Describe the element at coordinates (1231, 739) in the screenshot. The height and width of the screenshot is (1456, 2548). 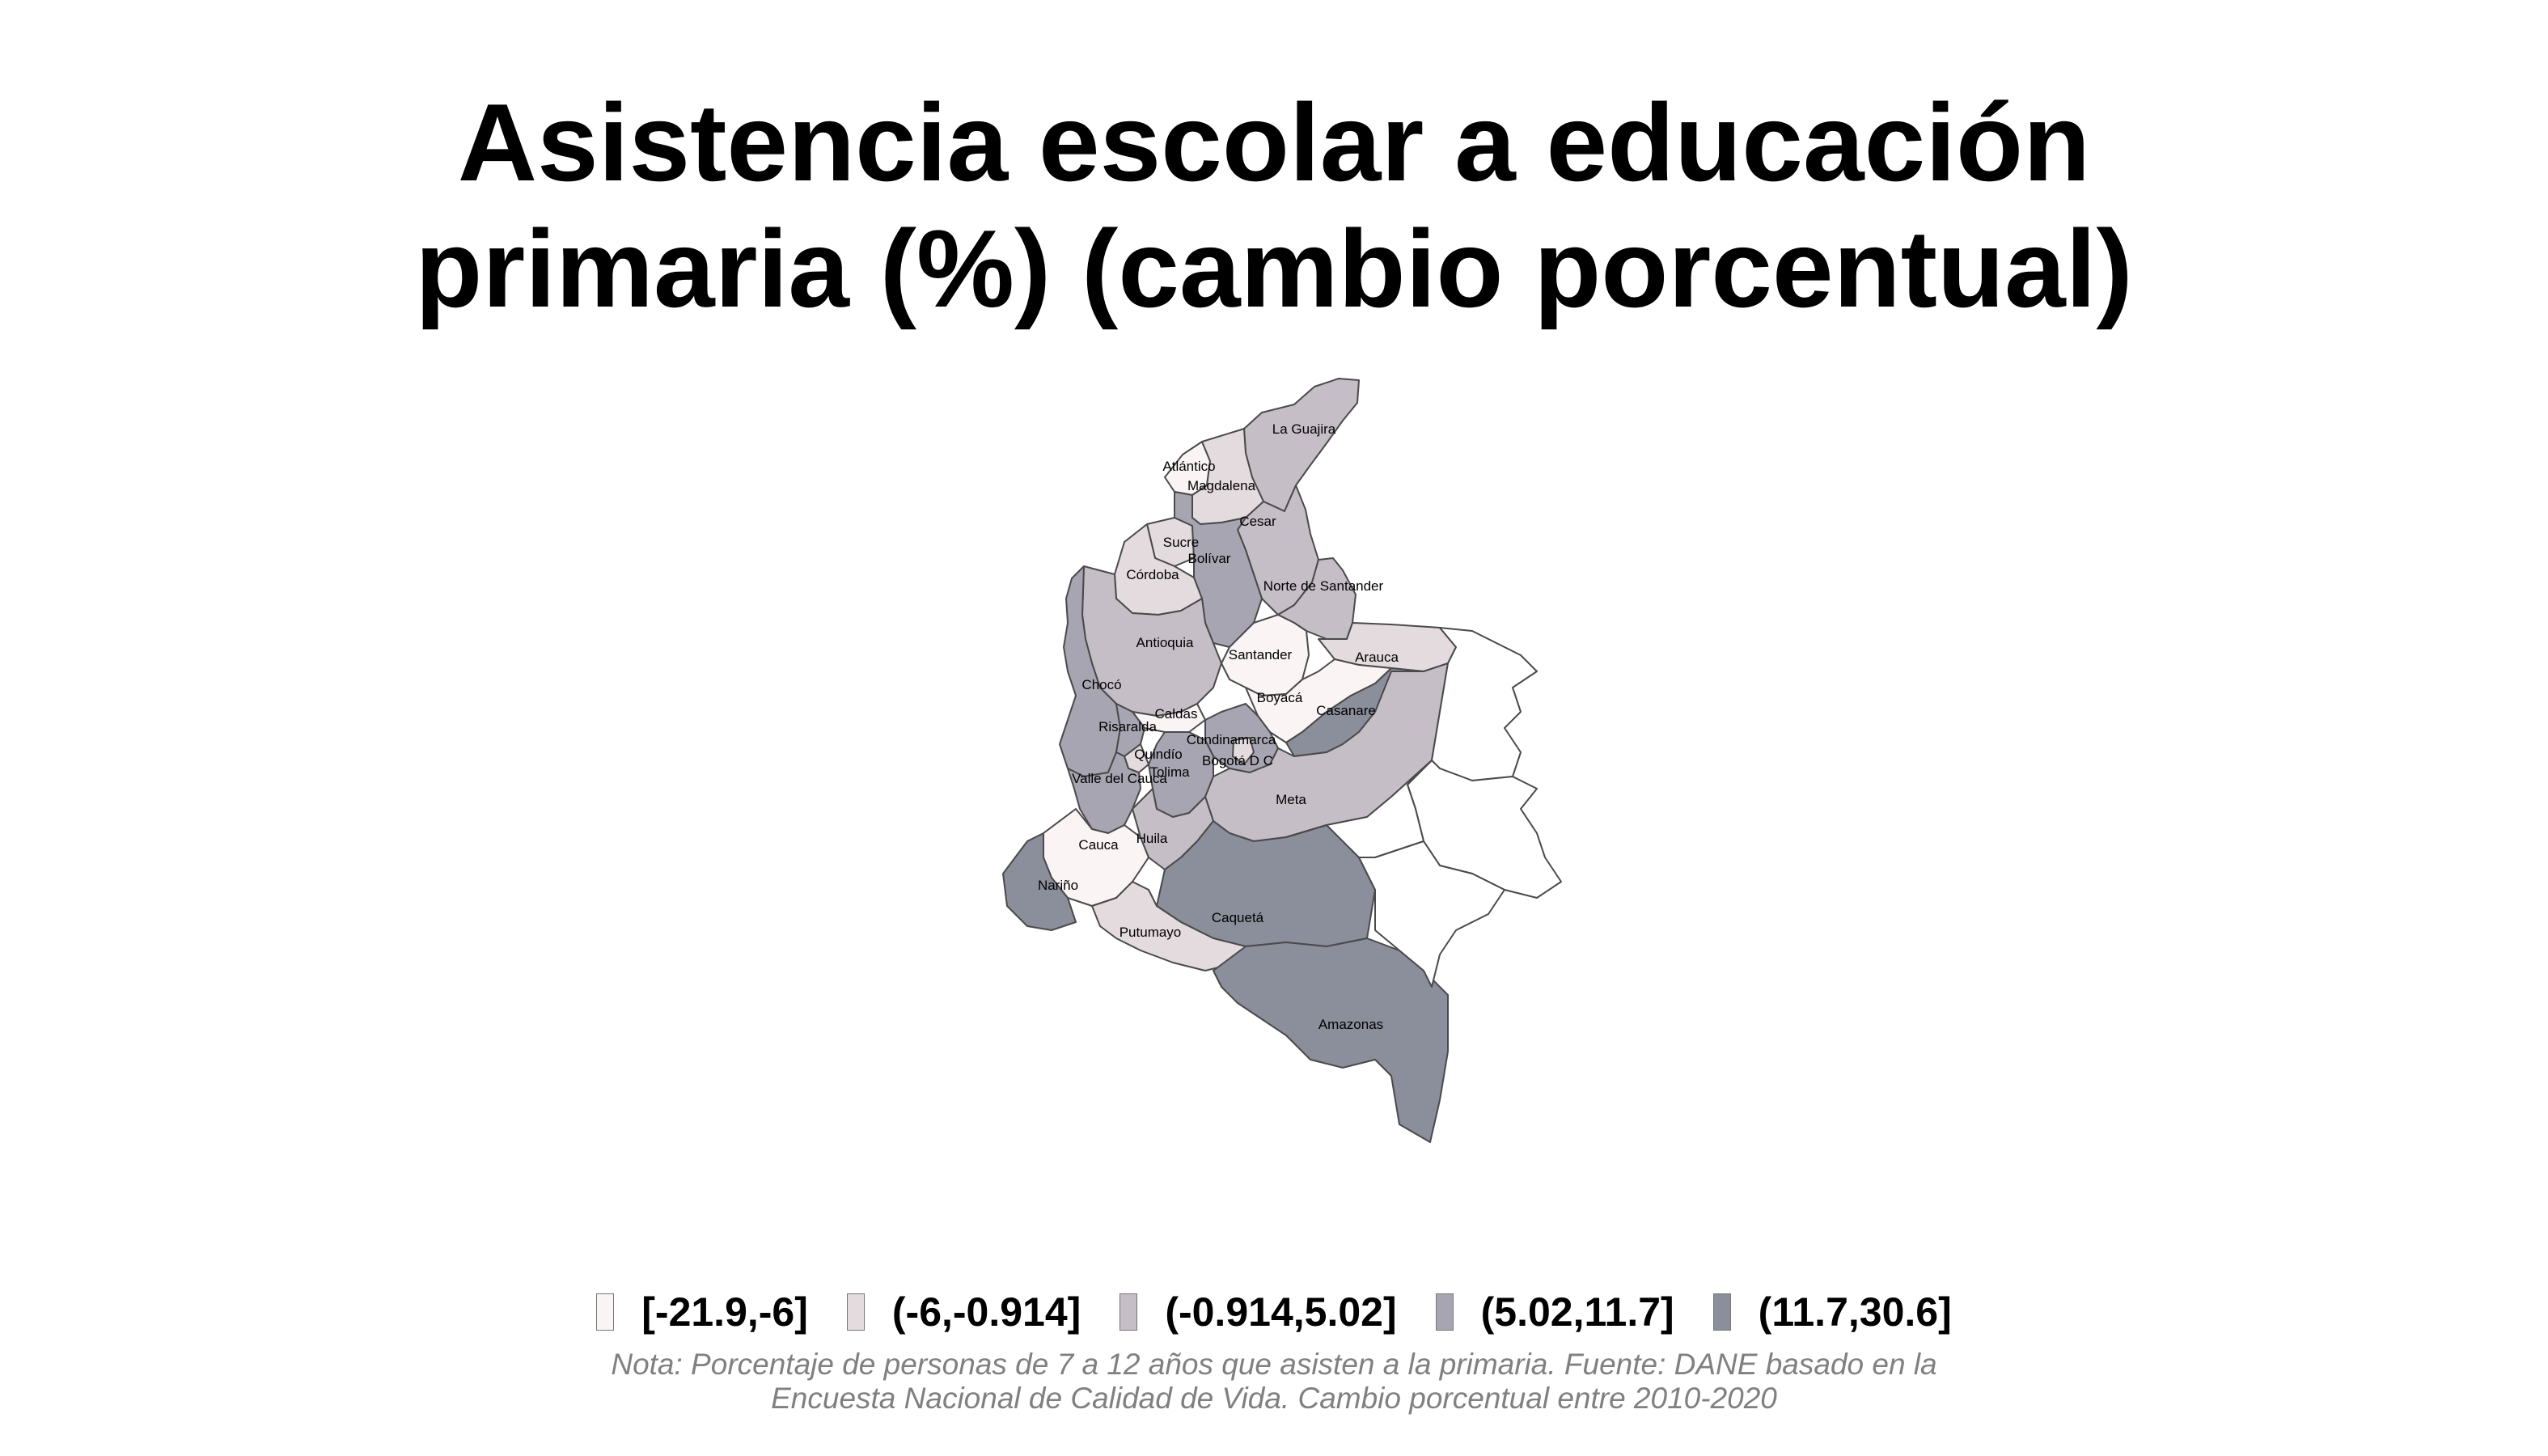
I see `department-label: Cundinamarca` at that location.